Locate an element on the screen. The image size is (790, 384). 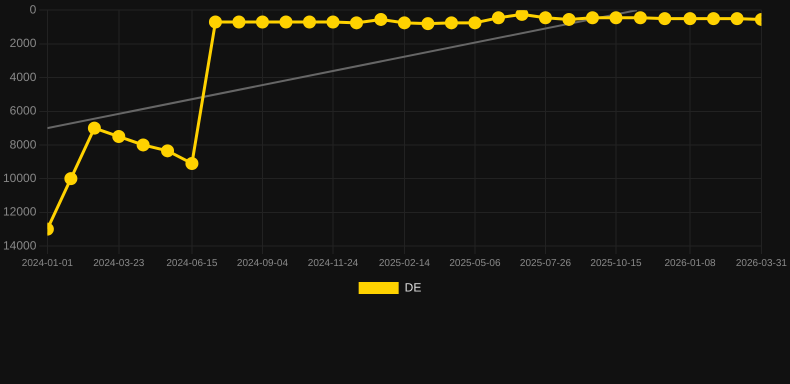
y-tick-label: 4000 is located at coordinates (23, 77).